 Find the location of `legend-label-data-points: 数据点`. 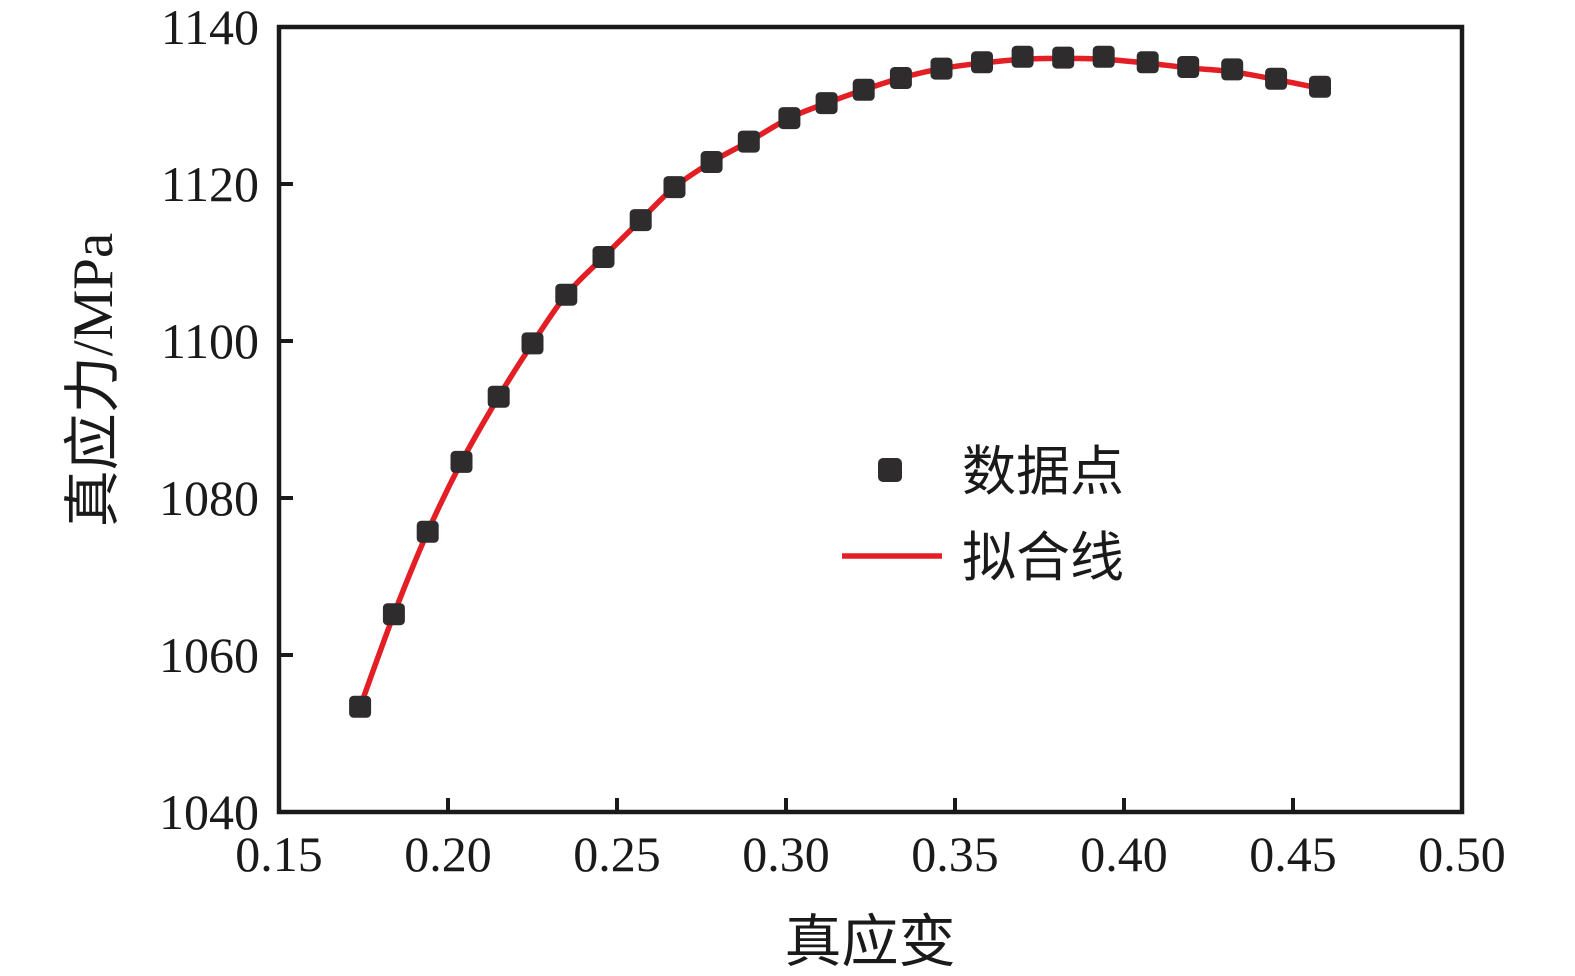

legend-label-data-points: 数据点 is located at coordinates (1043, 472).